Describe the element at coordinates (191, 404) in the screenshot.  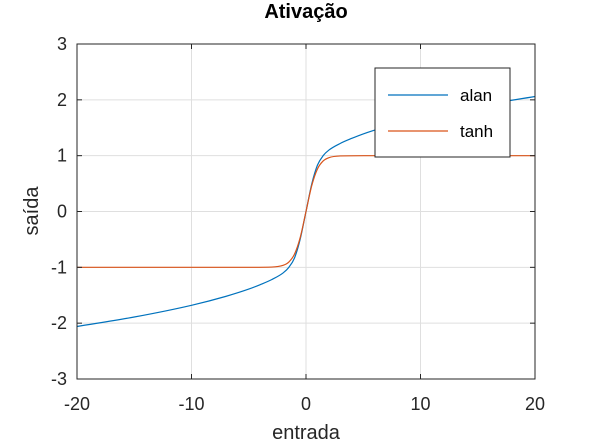
I see `x-tick-label: -10` at that location.